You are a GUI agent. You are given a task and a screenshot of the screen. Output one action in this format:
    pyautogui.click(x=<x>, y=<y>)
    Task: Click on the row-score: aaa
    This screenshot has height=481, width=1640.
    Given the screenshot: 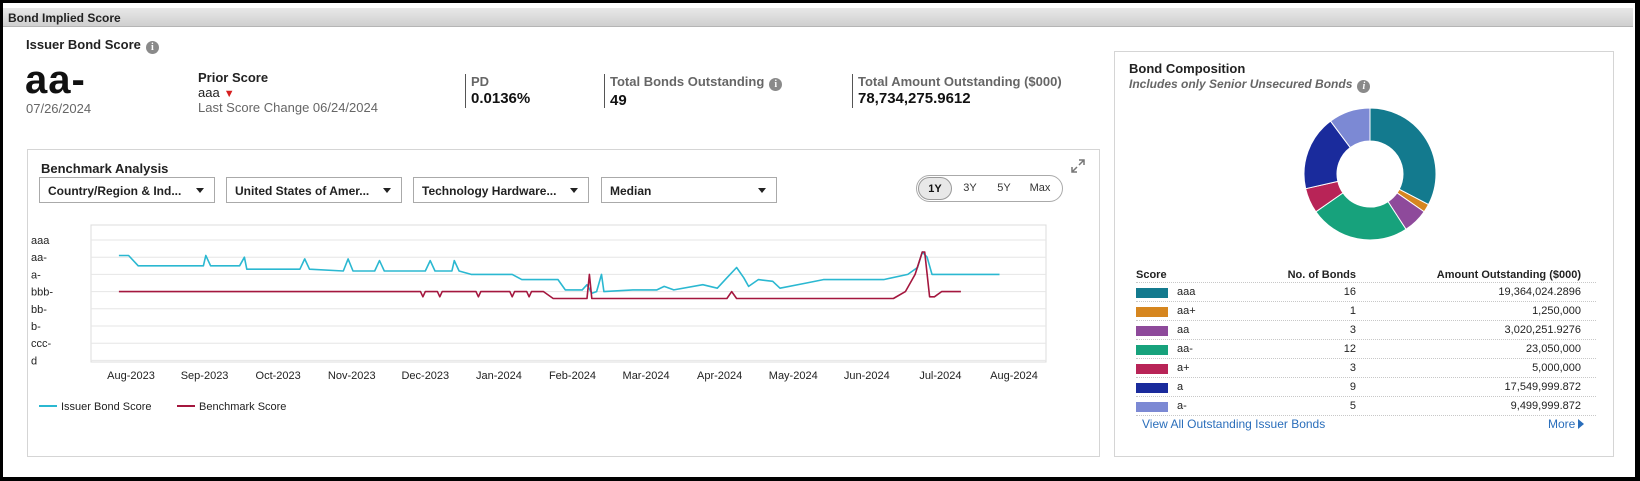 What is the action you would take?
    pyautogui.click(x=1186, y=292)
    